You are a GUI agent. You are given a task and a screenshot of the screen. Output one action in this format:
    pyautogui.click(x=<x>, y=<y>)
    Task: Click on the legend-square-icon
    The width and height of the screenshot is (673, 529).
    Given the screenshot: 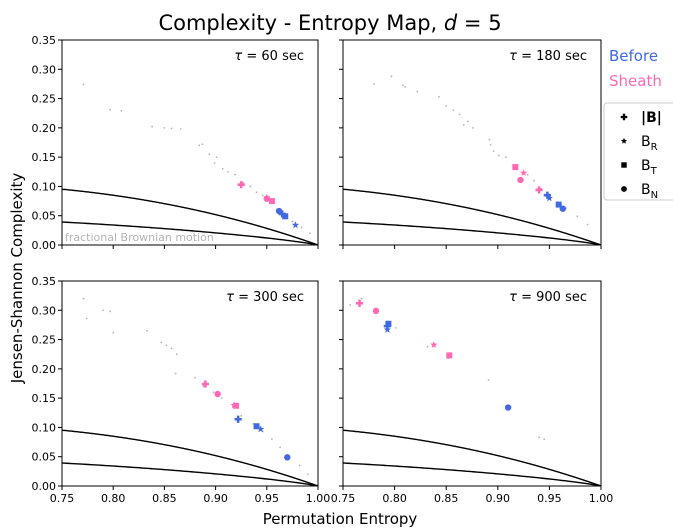 What is the action you would take?
    pyautogui.click(x=624, y=165)
    